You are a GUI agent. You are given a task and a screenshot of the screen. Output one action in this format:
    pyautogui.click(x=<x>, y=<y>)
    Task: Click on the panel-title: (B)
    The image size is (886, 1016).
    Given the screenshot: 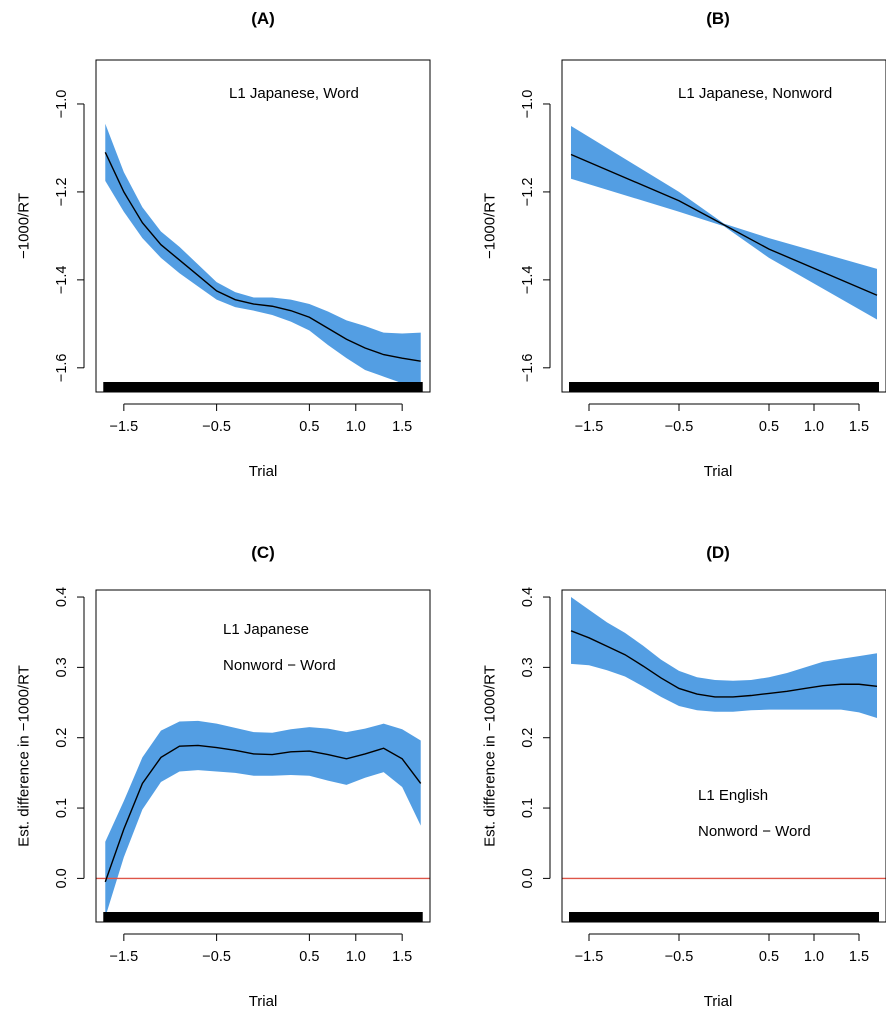 What is the action you would take?
    pyautogui.click(x=718, y=18)
    